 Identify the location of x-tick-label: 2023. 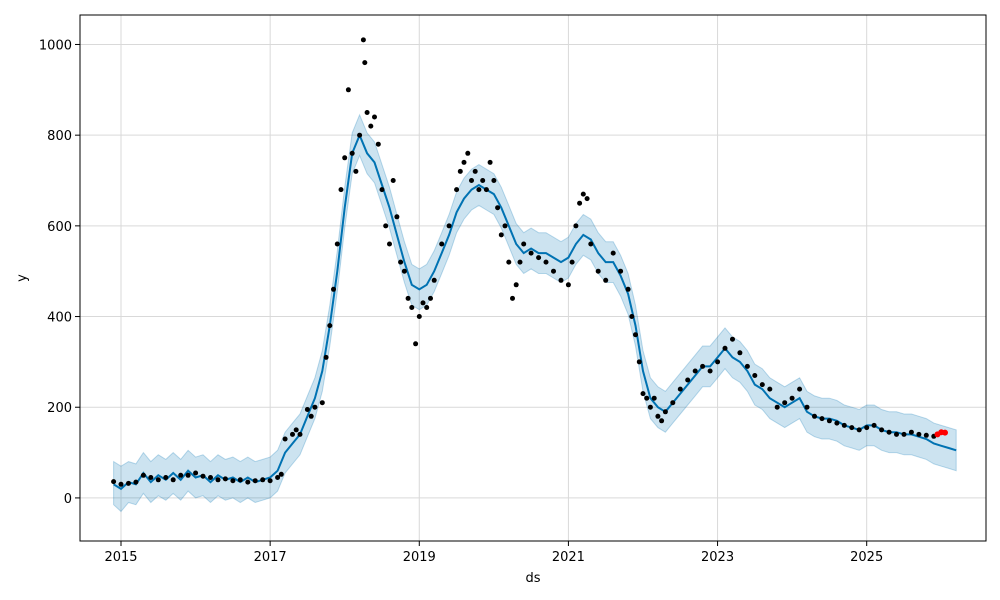
(717, 557).